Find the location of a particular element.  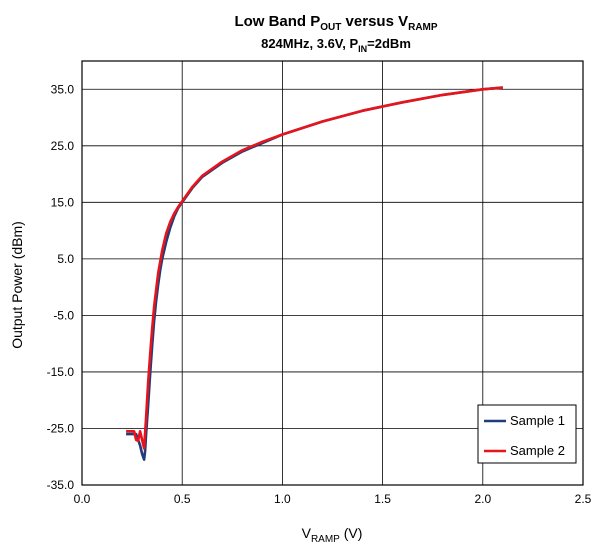

legend: Sample 1 Sample 2 is located at coordinates (527, 434).